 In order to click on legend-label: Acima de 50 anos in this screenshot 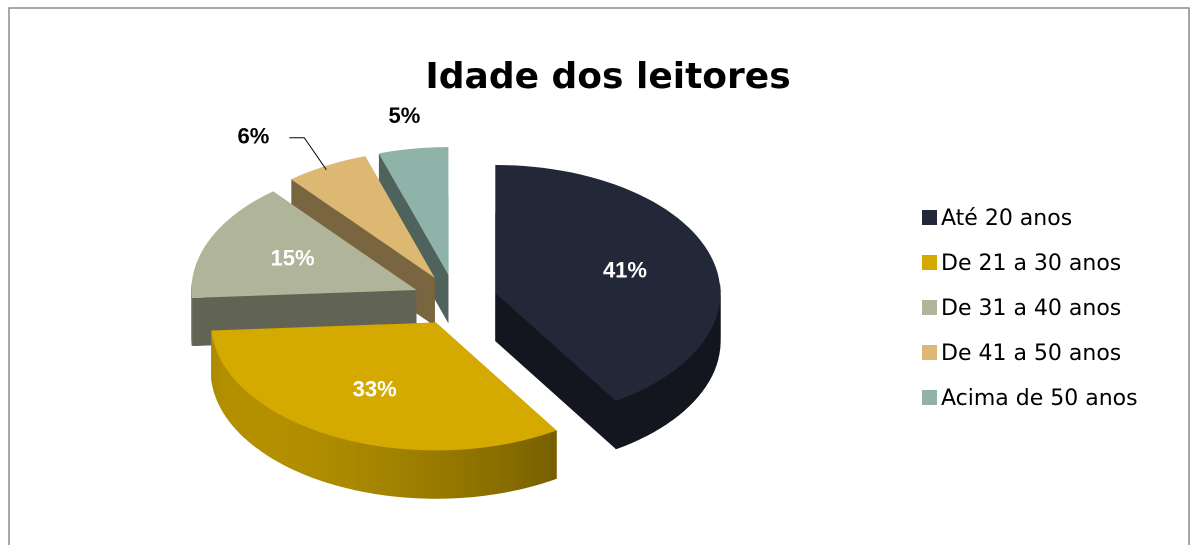, I will do `click(1039, 398)`.